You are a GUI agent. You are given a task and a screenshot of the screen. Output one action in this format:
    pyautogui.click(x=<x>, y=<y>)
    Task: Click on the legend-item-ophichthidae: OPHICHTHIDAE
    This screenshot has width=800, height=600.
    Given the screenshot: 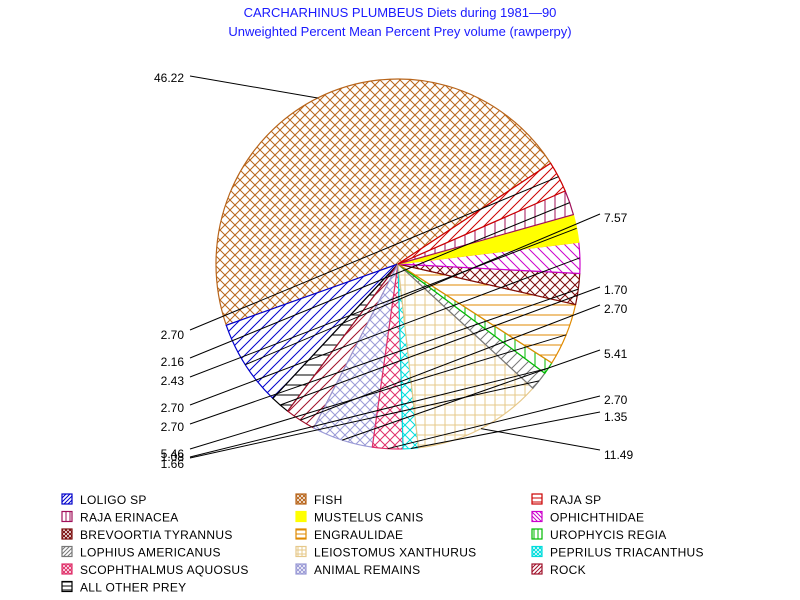 What is the action you would take?
    pyautogui.click(x=587, y=517)
    